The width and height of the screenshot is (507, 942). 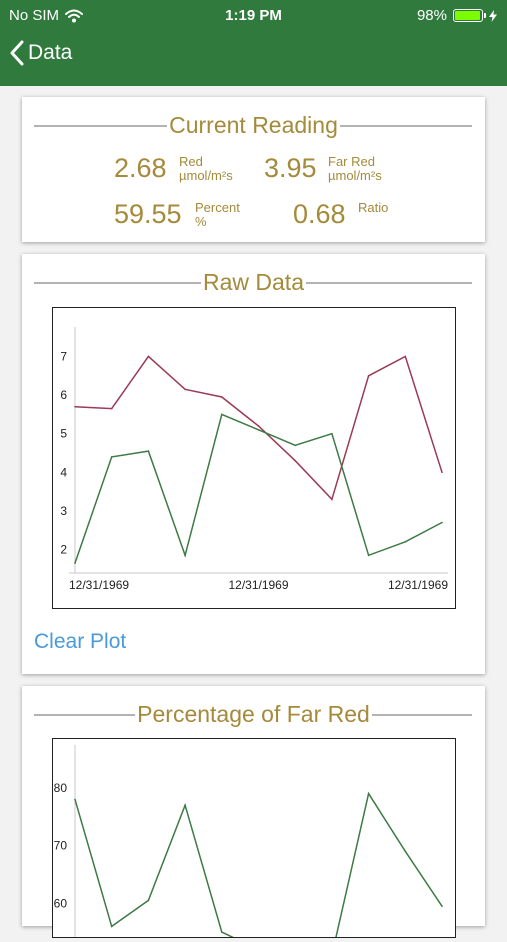 I want to click on red-value: 2.68, so click(x=140, y=168).